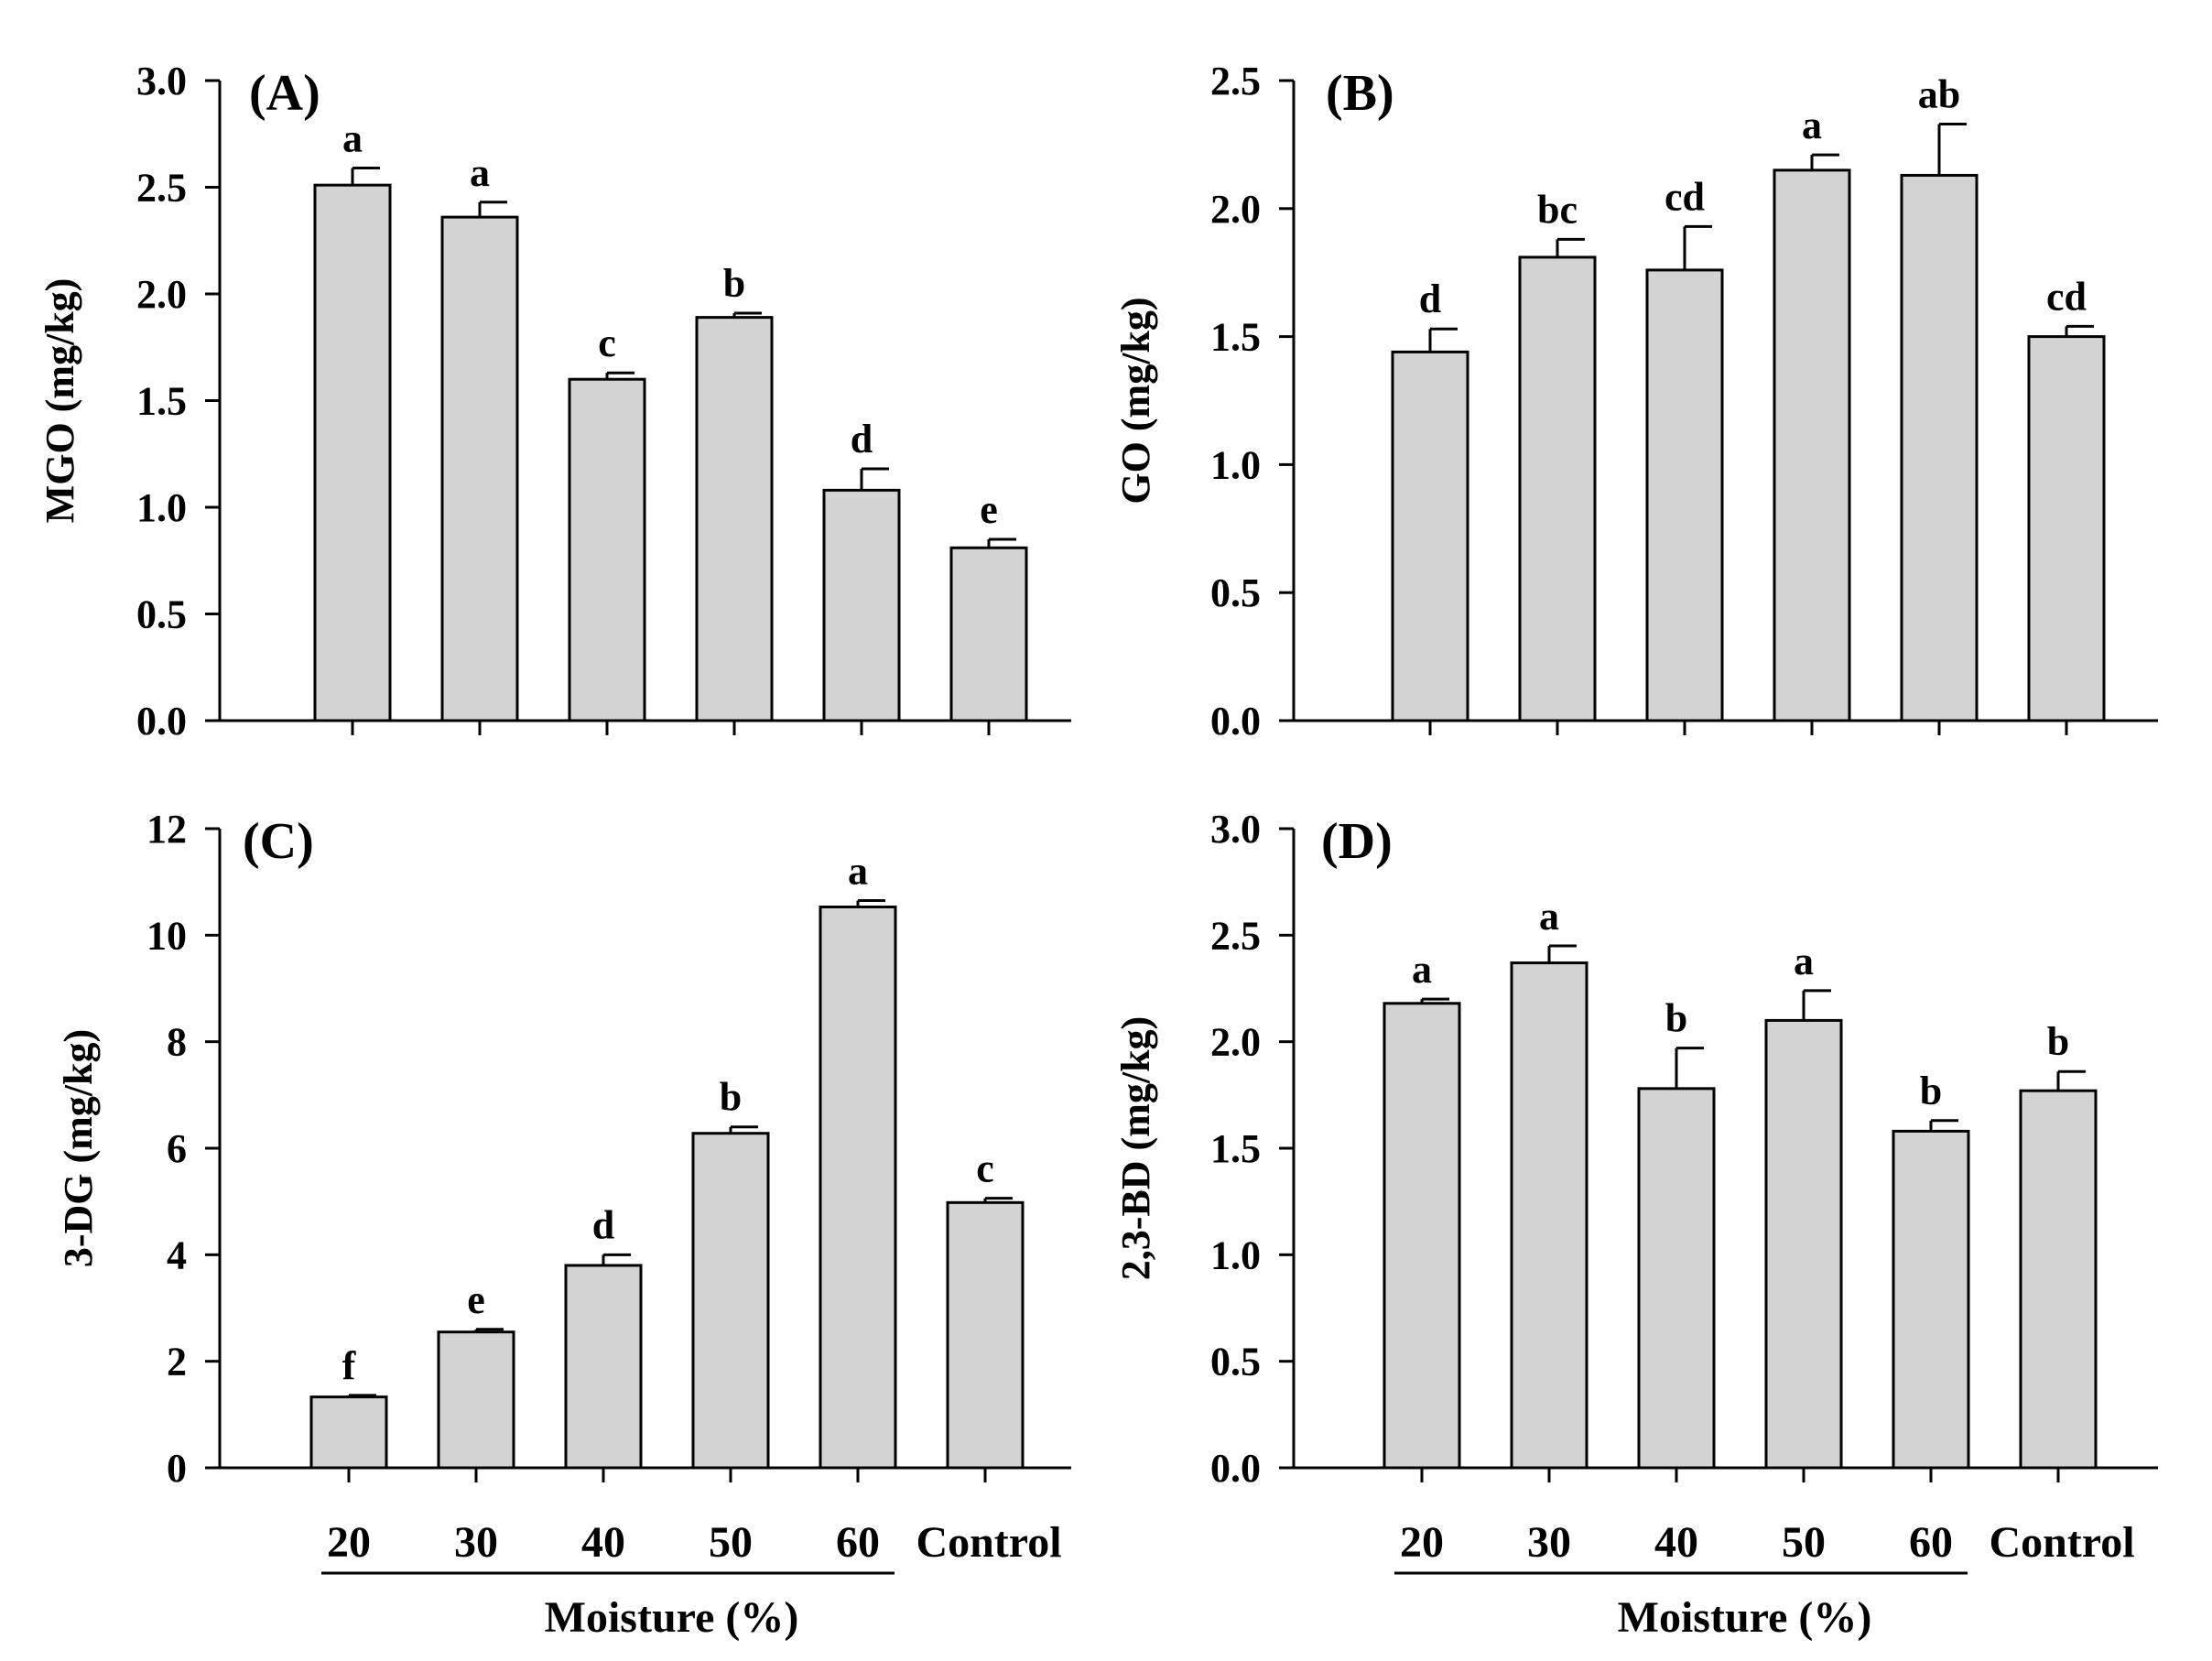  What do you see at coordinates (278, 841) in the screenshot?
I see `panel-label: (C)` at bounding box center [278, 841].